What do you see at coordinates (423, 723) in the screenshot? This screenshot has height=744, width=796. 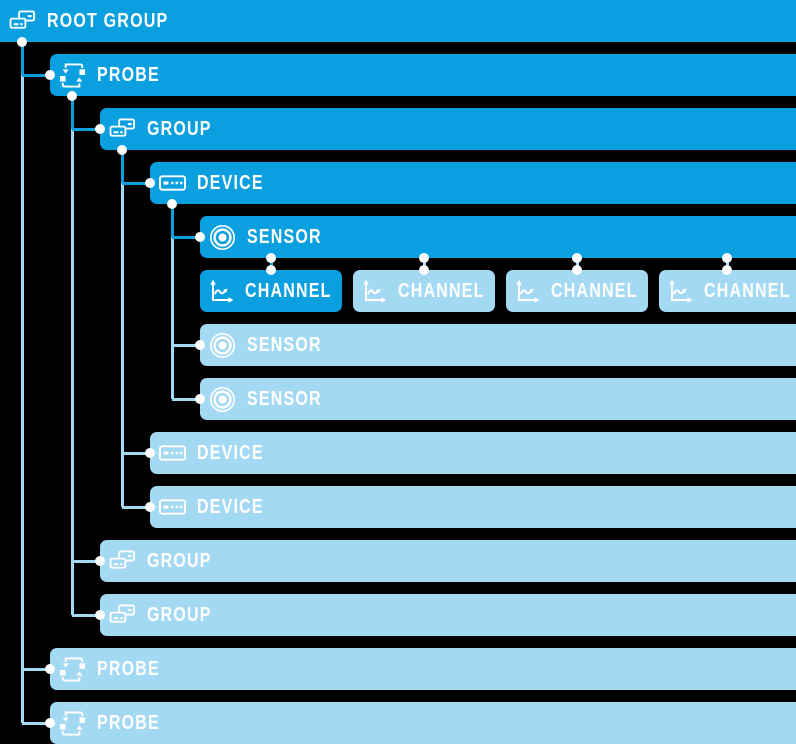 I see `node-probe-3: PROBE` at bounding box center [423, 723].